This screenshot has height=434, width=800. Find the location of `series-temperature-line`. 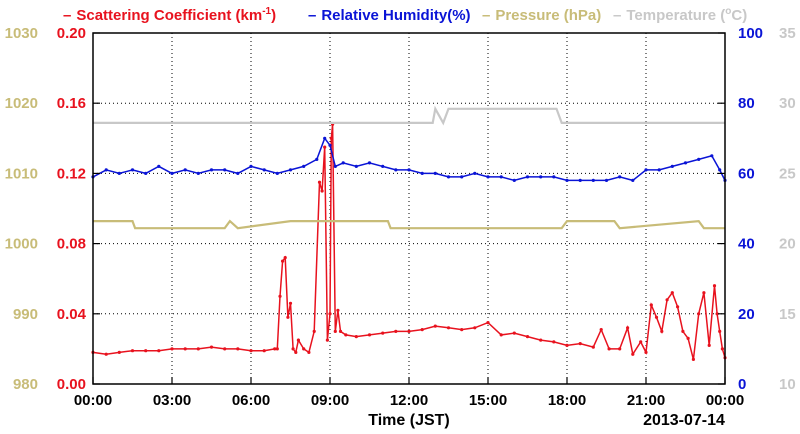

series-temperature-line is located at coordinates (409, 115).